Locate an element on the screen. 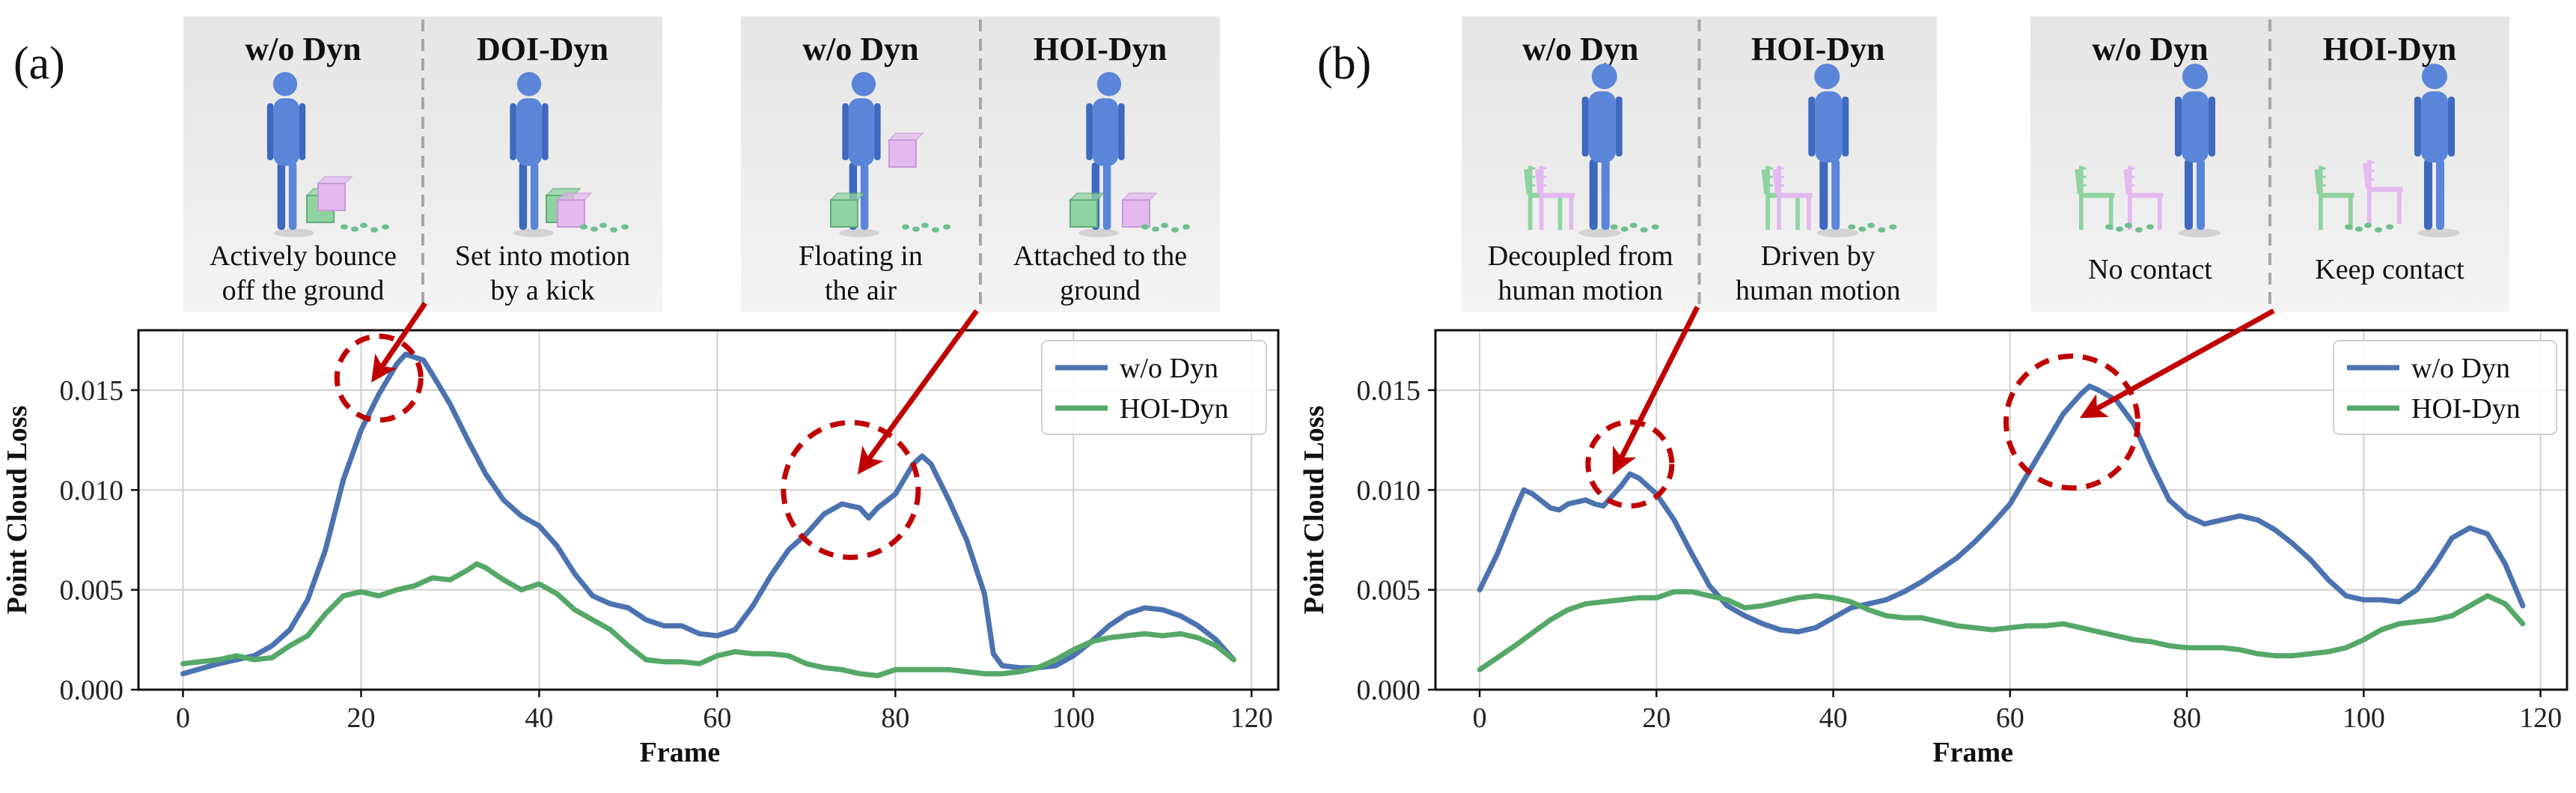  series-line-hoi-dyn is located at coordinates (2001, 630).